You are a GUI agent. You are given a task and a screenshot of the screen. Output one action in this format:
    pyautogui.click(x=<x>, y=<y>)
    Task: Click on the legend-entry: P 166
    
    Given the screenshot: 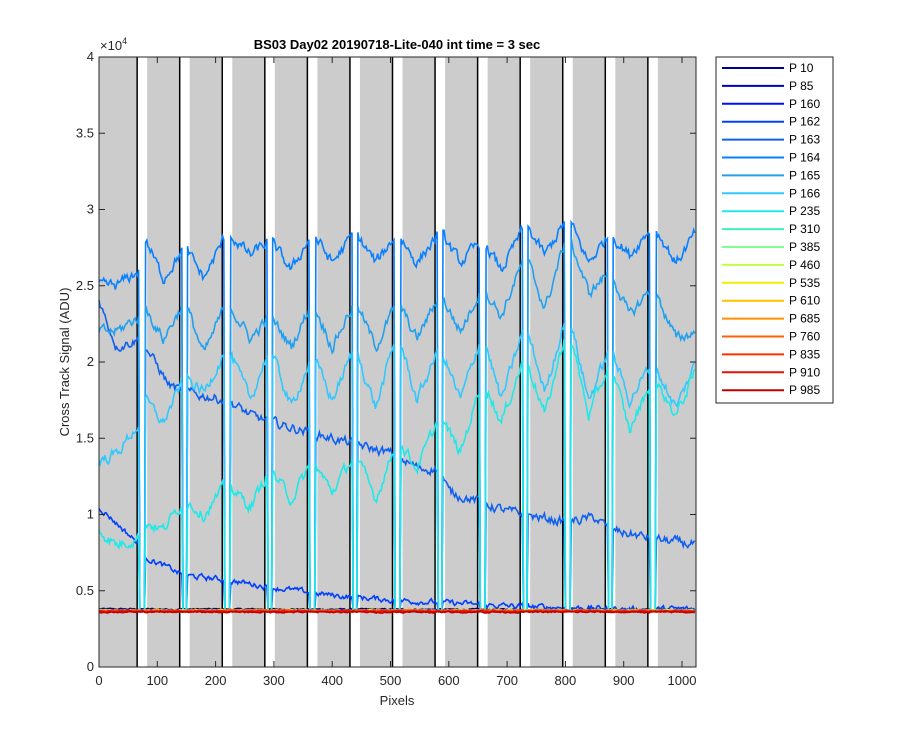 What is the action you would take?
    pyautogui.click(x=804, y=193)
    